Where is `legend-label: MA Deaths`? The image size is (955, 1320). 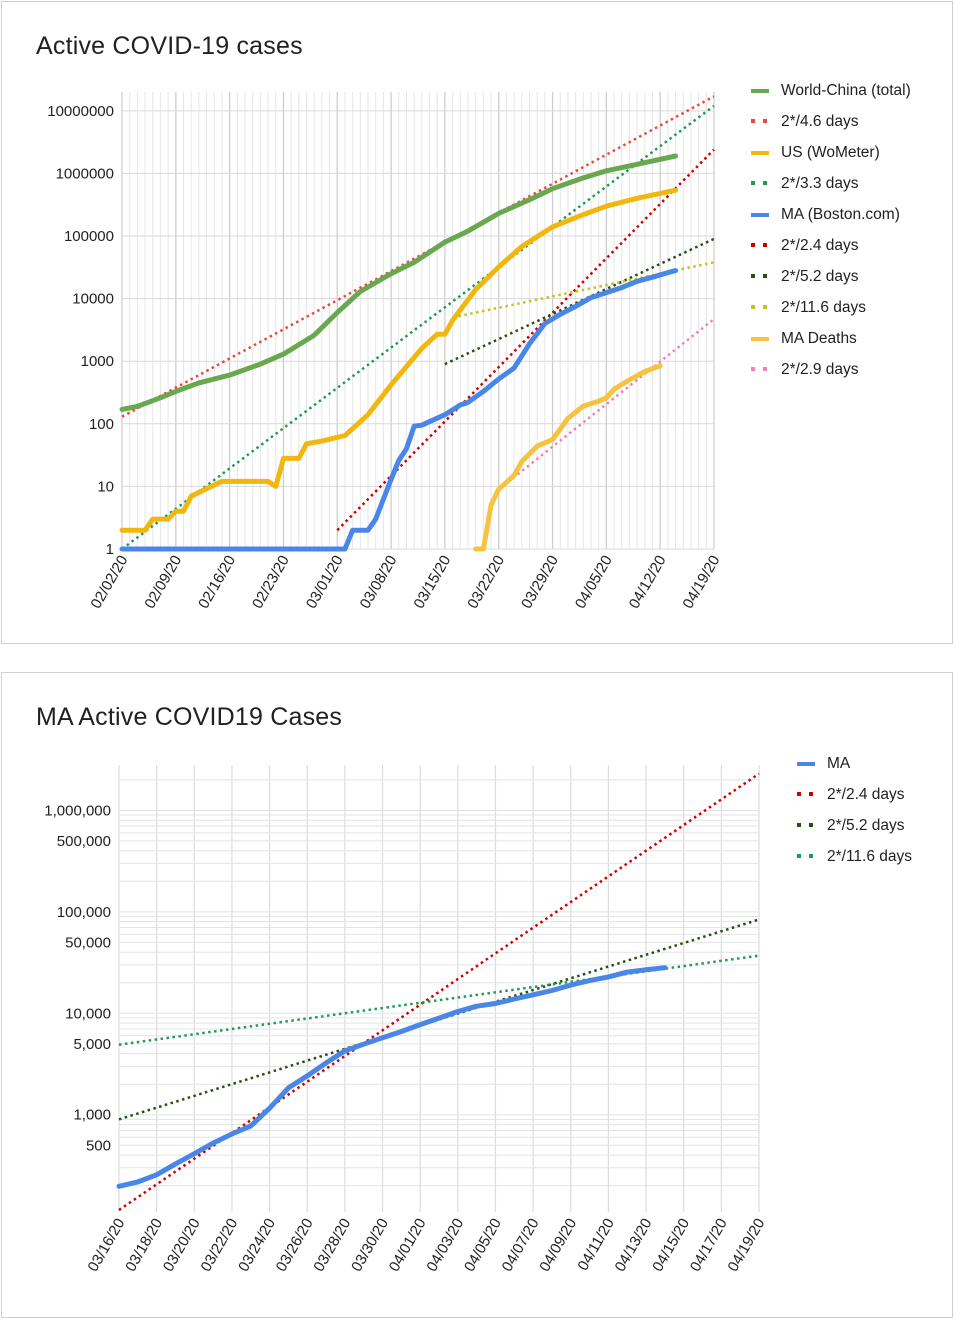 legend-label: MA Deaths is located at coordinates (819, 338).